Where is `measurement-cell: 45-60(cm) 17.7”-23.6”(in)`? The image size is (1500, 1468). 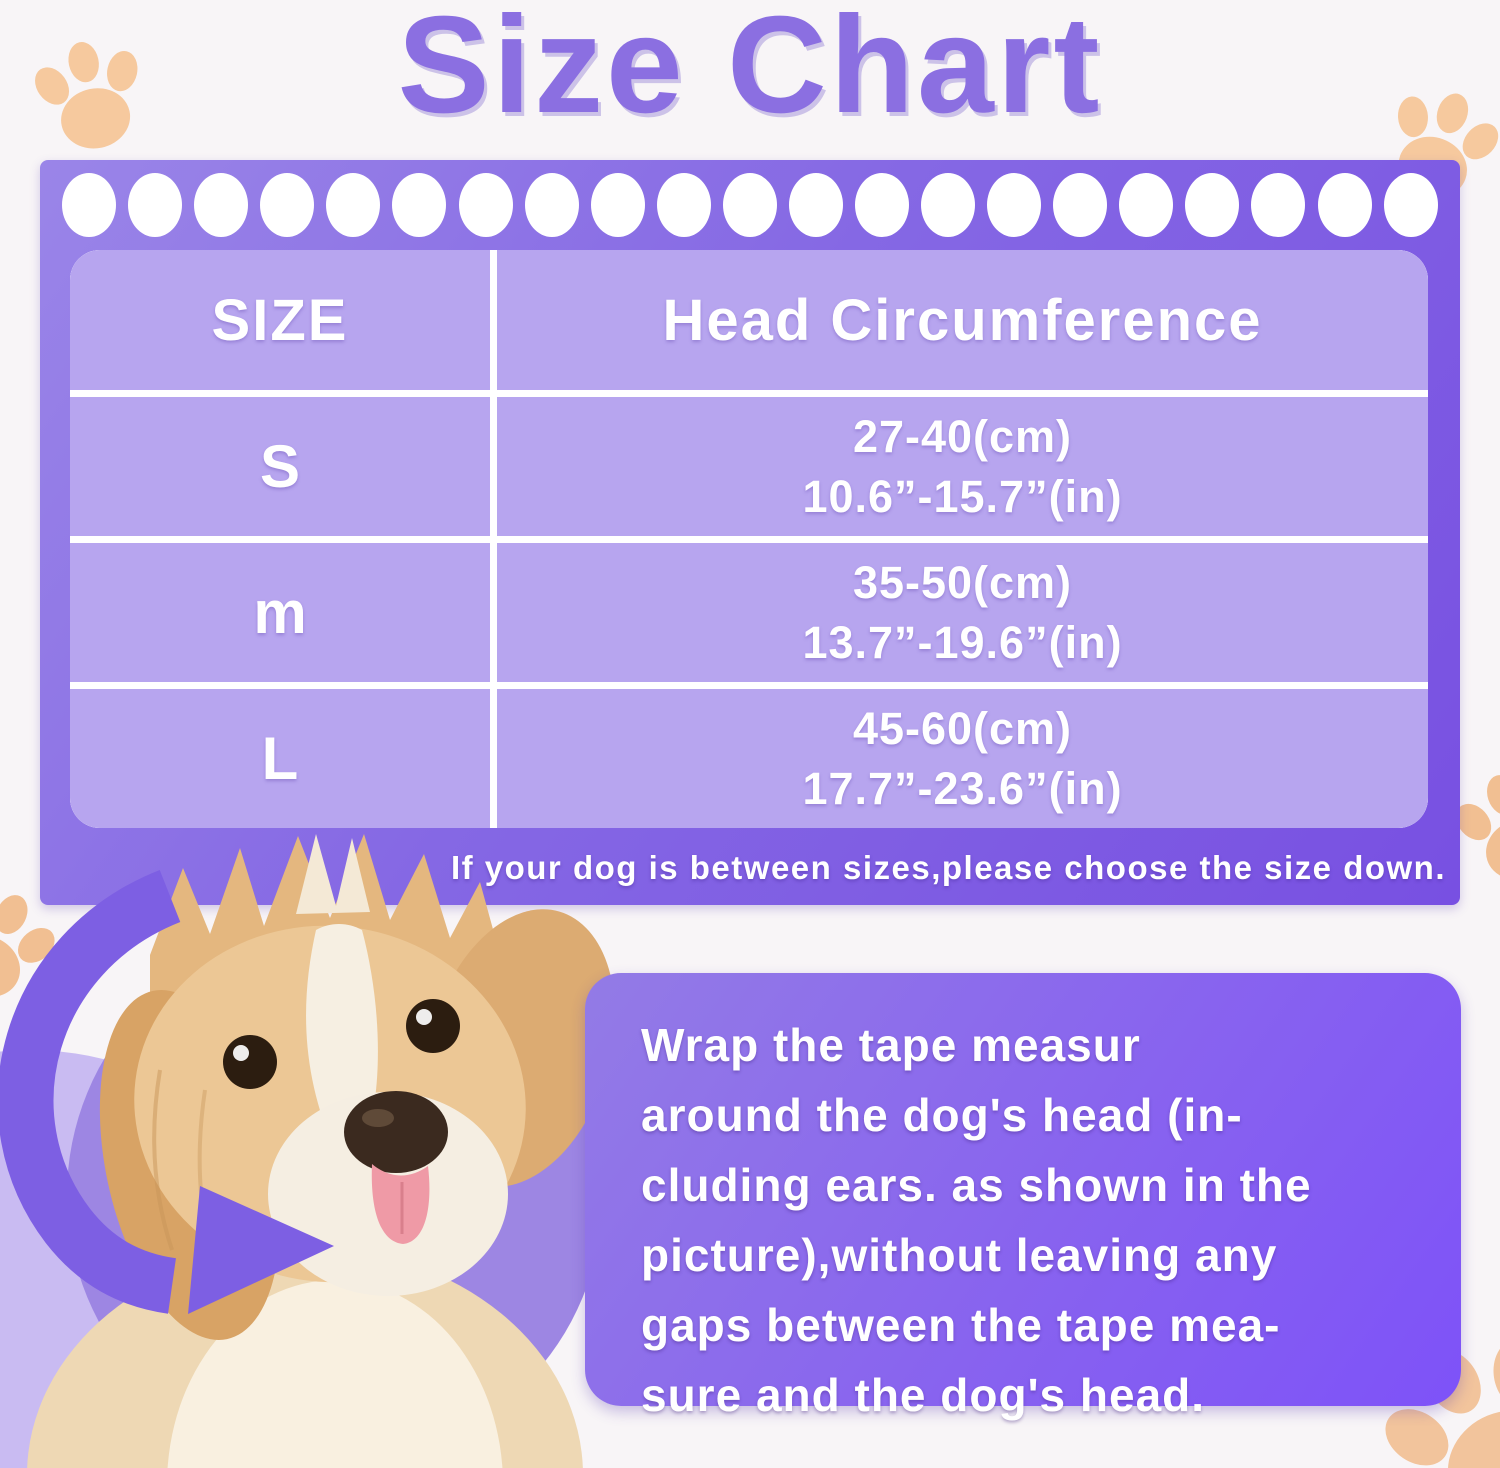 measurement-cell: 45-60(cm) 17.7”-23.6”(in) is located at coordinates (962, 758).